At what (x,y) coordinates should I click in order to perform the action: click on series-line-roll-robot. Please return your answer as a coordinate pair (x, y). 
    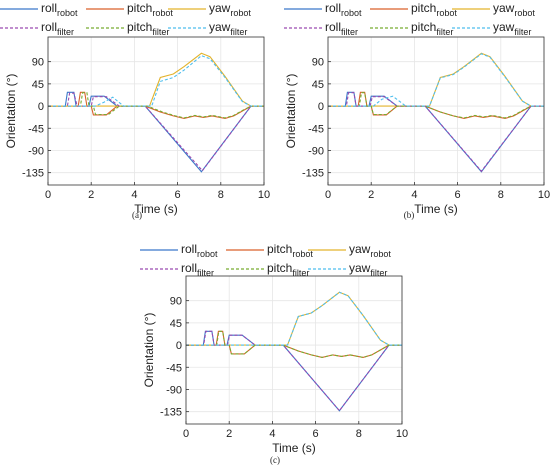
    Looking at the image, I should click on (156, 132).